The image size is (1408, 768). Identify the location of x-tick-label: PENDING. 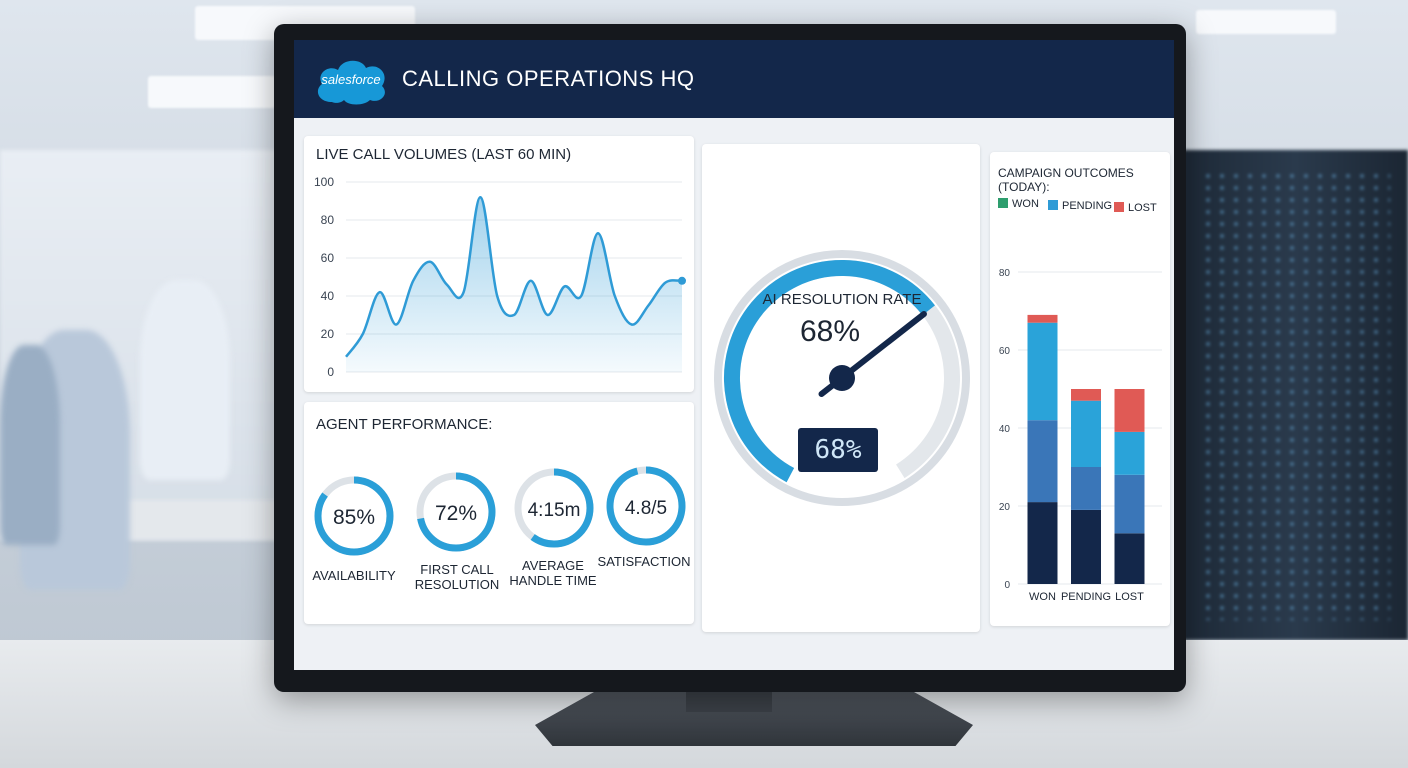
(1086, 597).